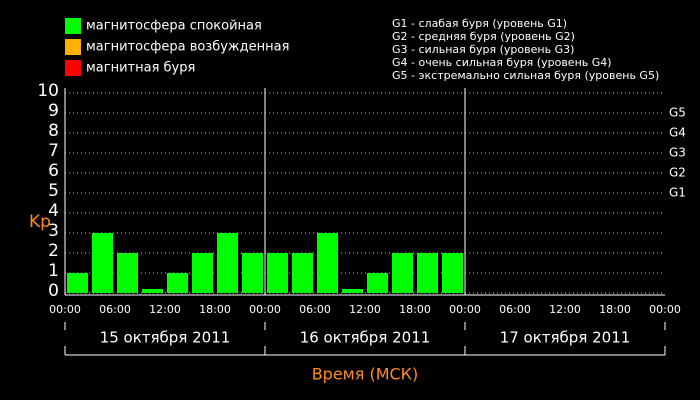  Describe the element at coordinates (677, 173) in the screenshot. I see `y2-tick-label: G2` at that location.